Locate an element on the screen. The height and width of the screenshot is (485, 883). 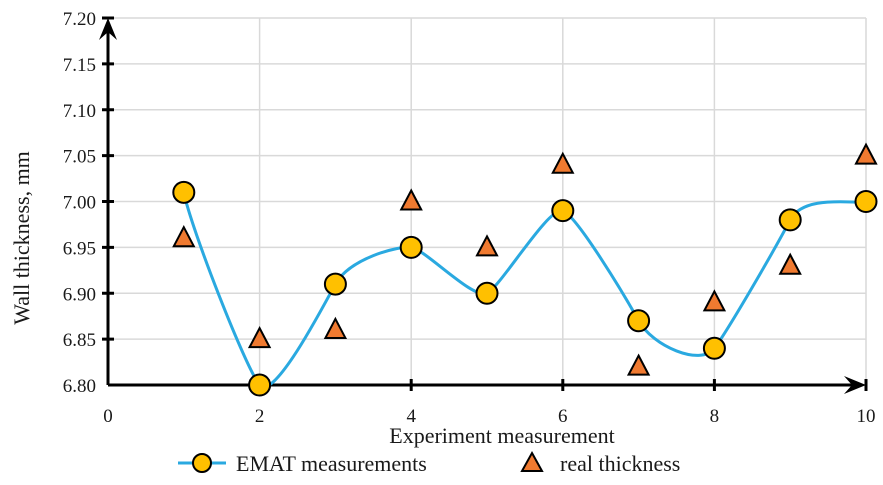
x-tick-label: 2 is located at coordinates (260, 416).